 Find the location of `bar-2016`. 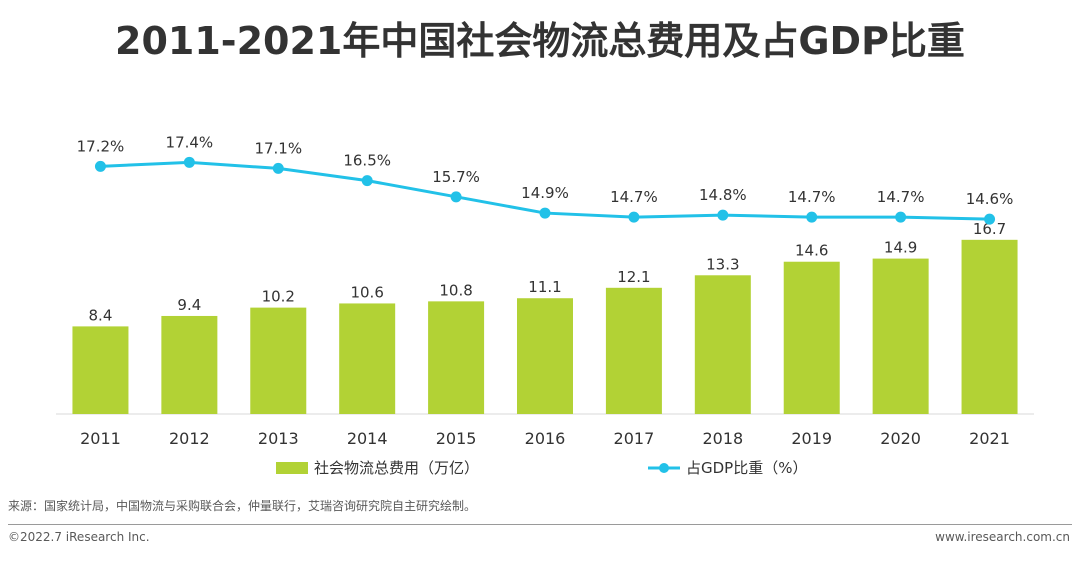

bar-2016 is located at coordinates (545, 356).